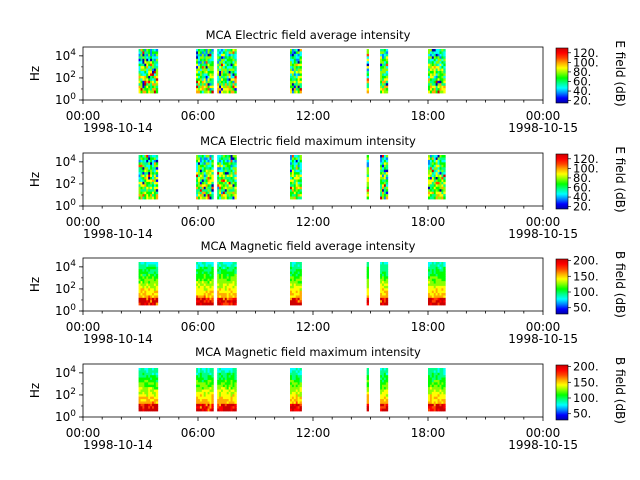 This screenshot has height=480, width=640. I want to click on x-tick-label: 00:00, so click(543, 433).